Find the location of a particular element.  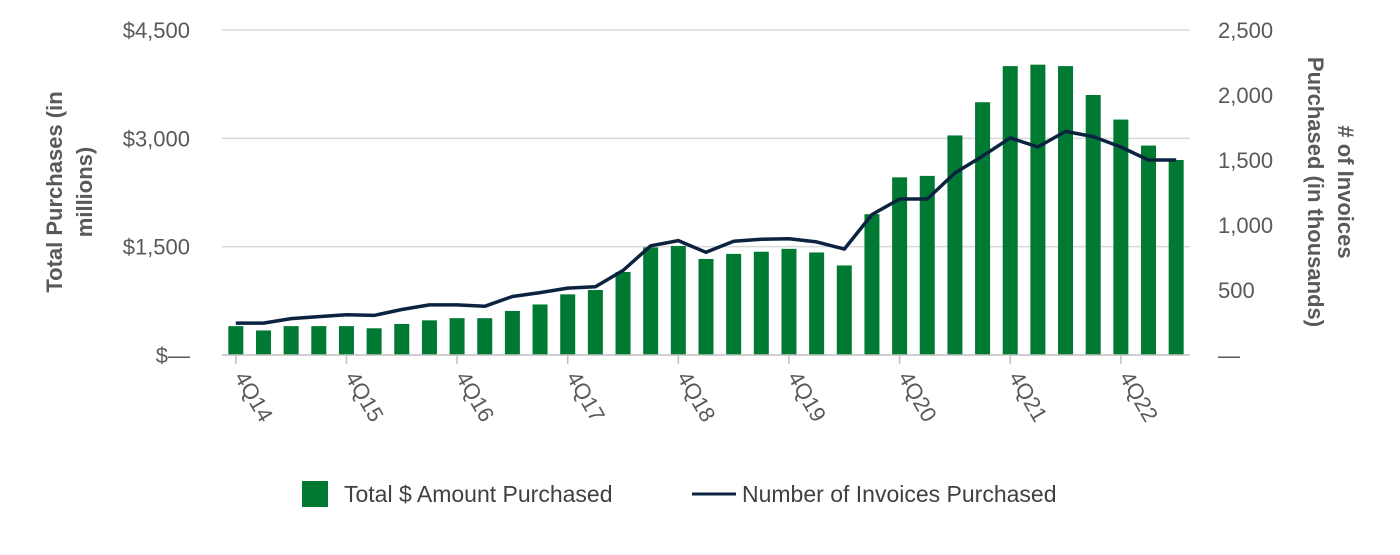

x-tick-label: 4Q22 is located at coordinates (1139, 396).